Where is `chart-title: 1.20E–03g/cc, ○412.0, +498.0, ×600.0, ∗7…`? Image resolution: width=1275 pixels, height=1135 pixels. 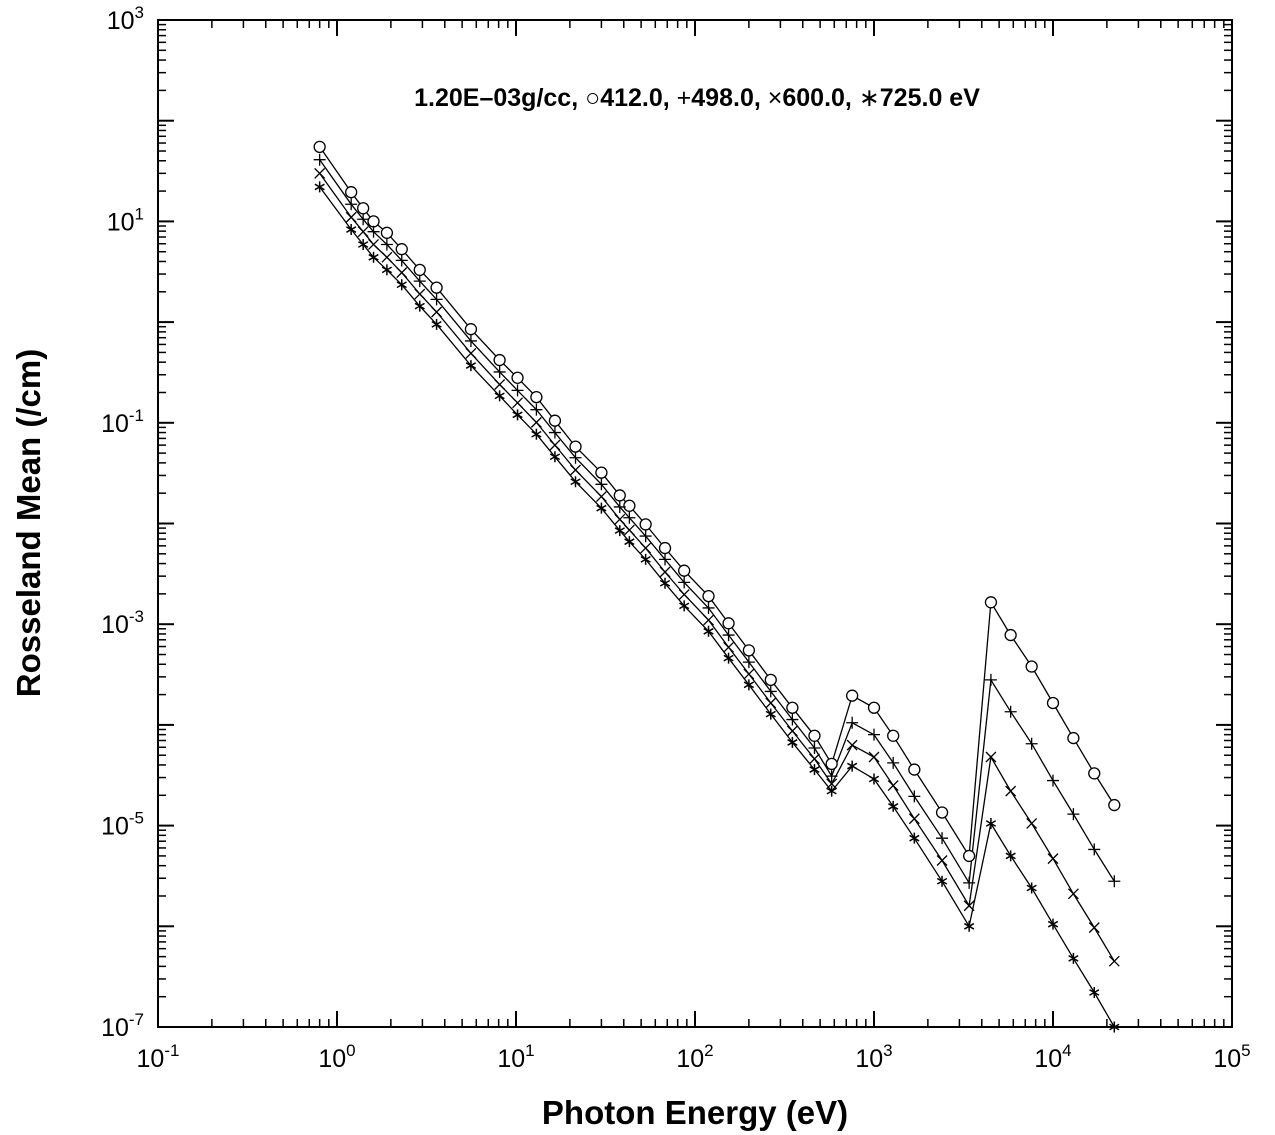 chart-title: 1.20E–03g/cc, ○412.0, +498.0, ×600.0, ∗7… is located at coordinates (697, 98).